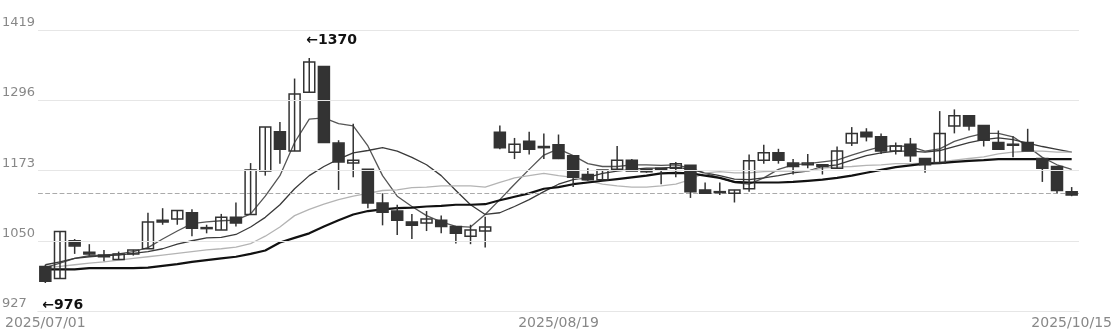 The width and height of the screenshot is (1117, 333). I want to click on x-tick-label: 2025/08/19, so click(558, 322).